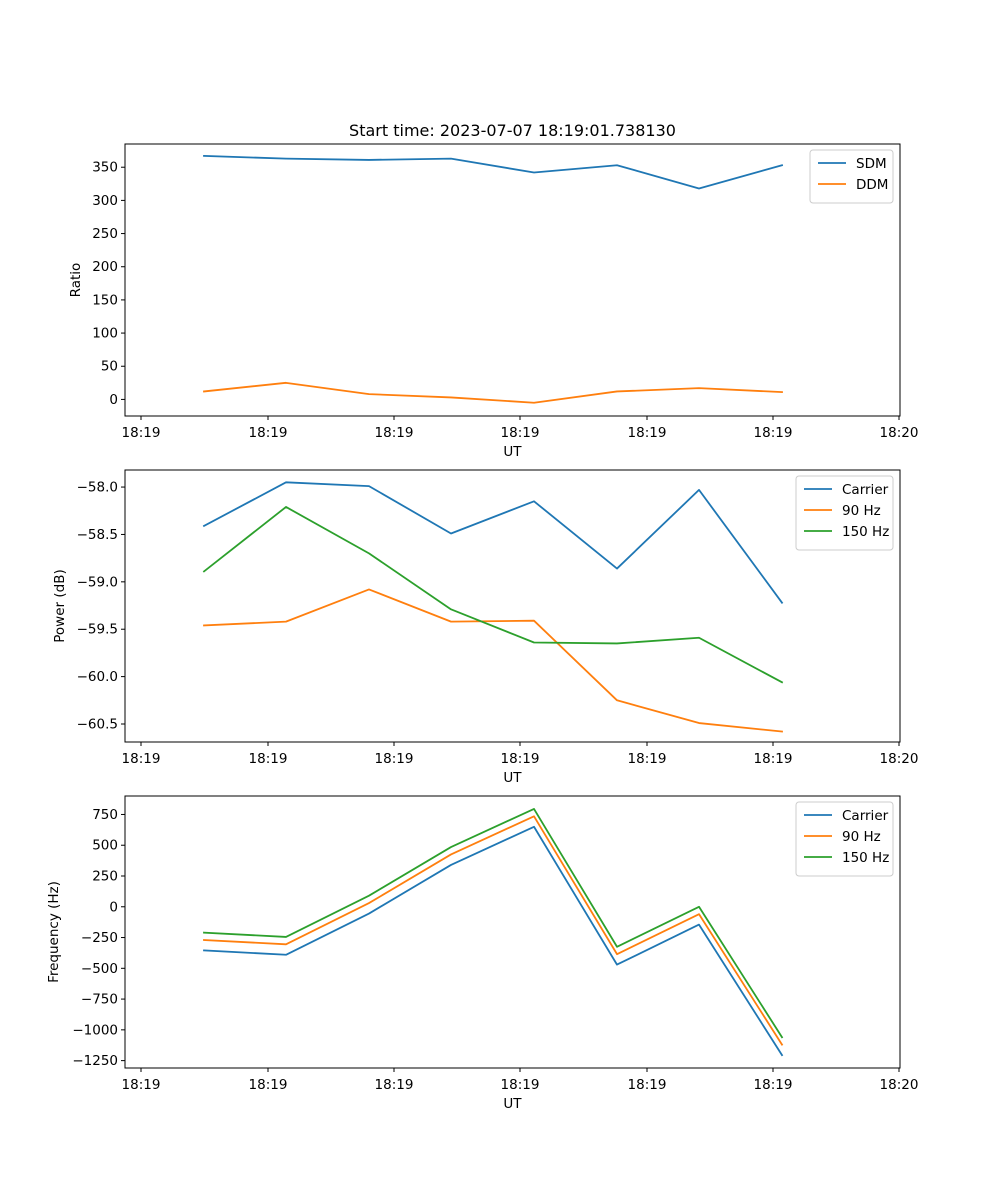  What do you see at coordinates (97, 630) in the screenshot?
I see `y-tick-label: −59.5` at bounding box center [97, 630].